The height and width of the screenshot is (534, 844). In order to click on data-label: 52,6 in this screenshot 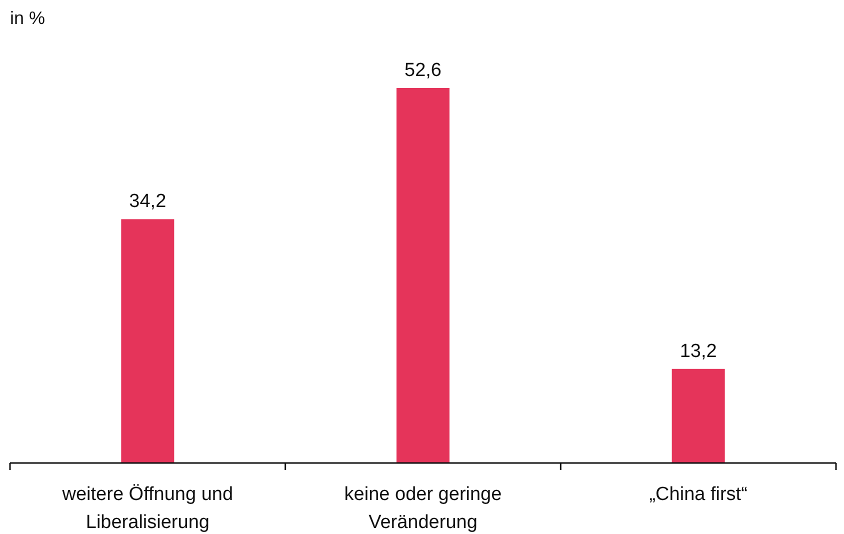, I will do `click(423, 70)`.